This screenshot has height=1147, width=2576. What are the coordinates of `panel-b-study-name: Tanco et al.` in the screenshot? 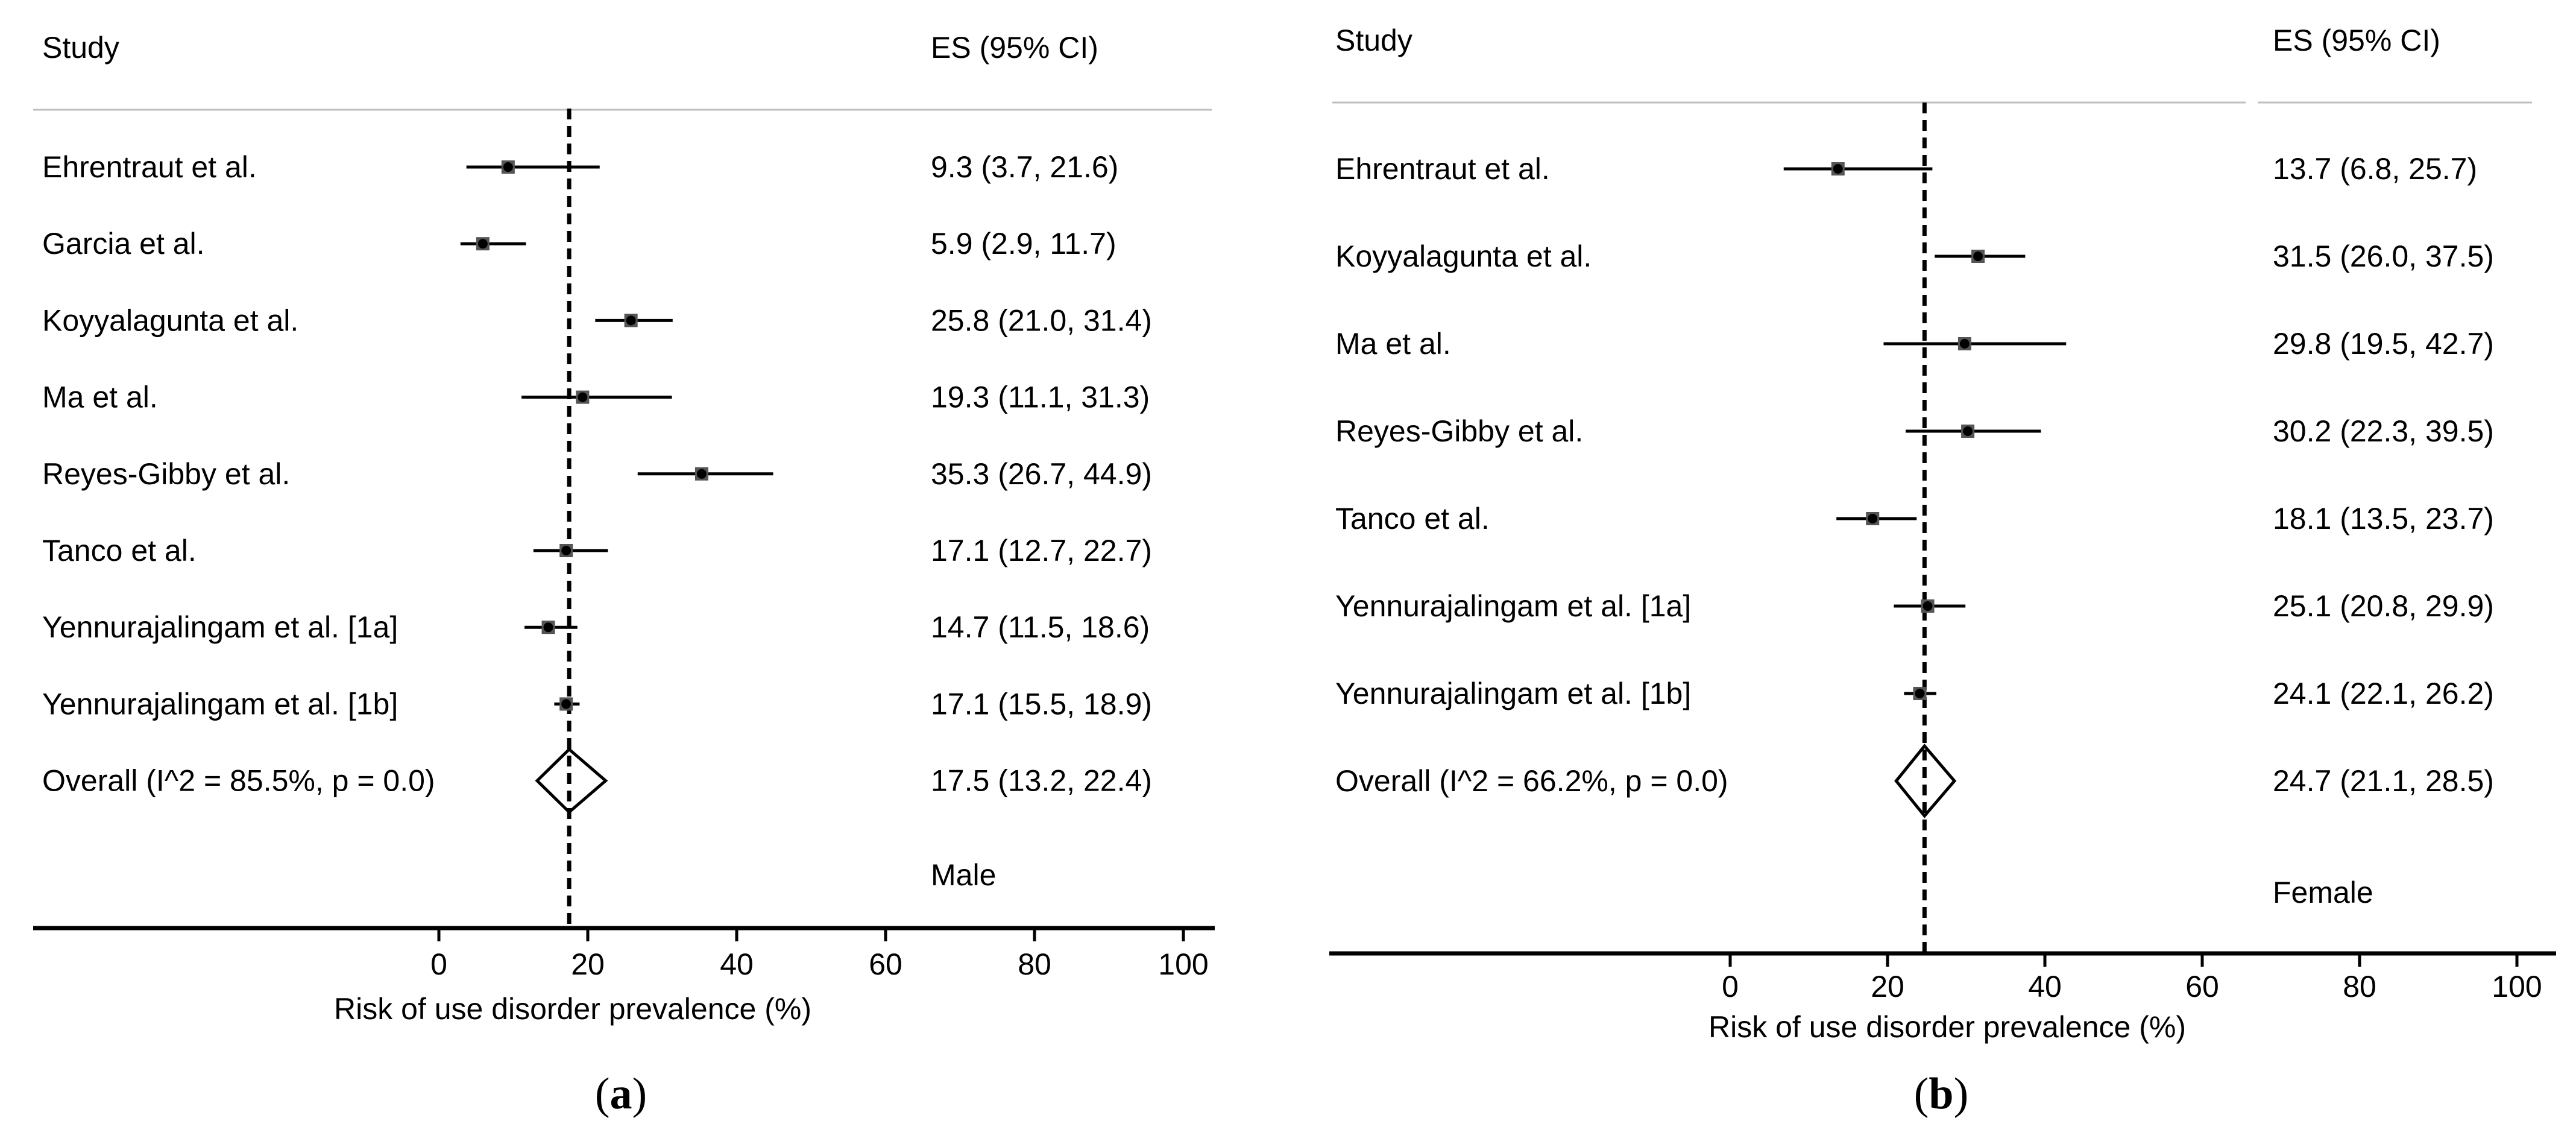 It's located at (1412, 519).